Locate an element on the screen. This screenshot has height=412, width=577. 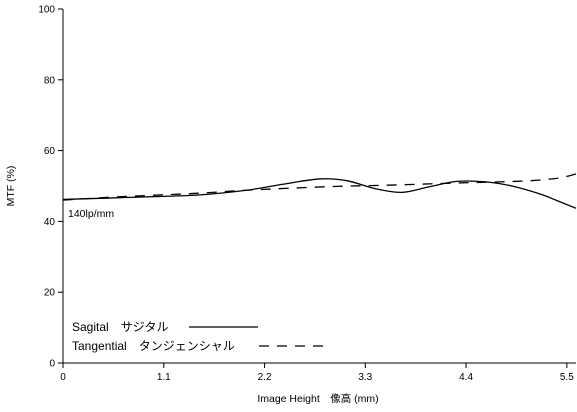
legend-label-sagital: Sagital サジタル is located at coordinates (120, 327).